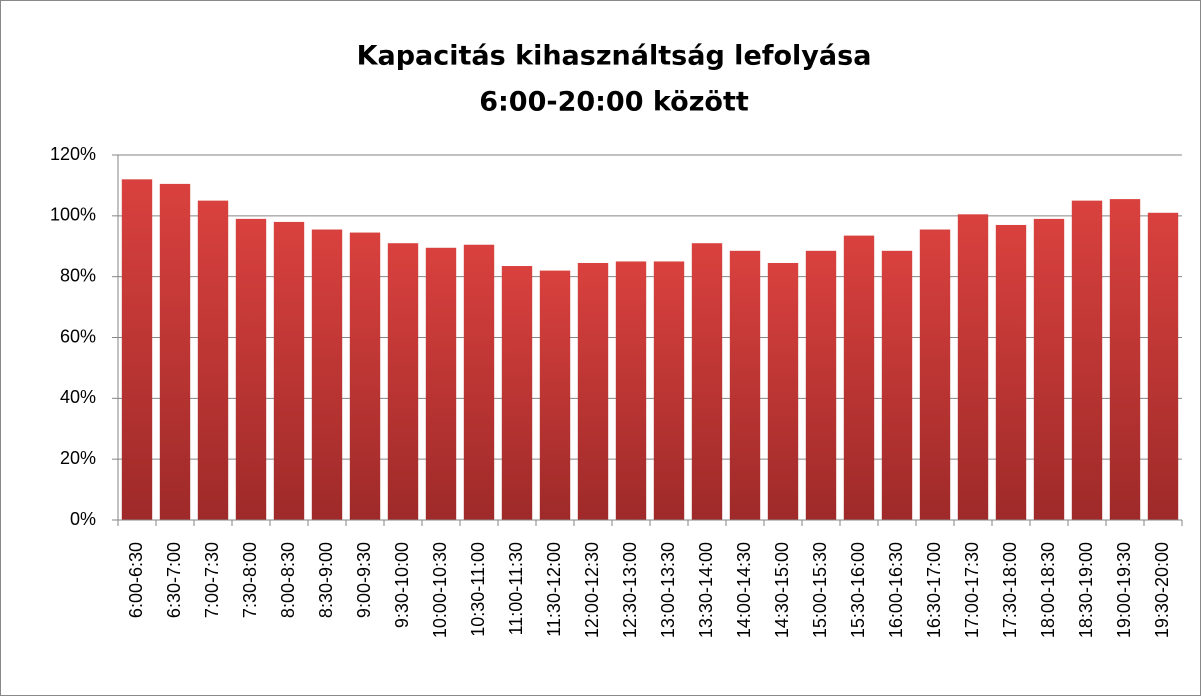  What do you see at coordinates (1048, 590) in the screenshot?
I see `x-tick-label: 18:00-18:30` at bounding box center [1048, 590].